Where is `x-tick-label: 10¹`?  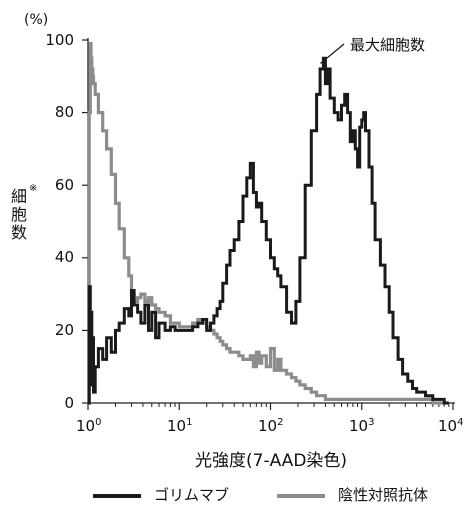 x-tick-label: 10¹ is located at coordinates (180, 426).